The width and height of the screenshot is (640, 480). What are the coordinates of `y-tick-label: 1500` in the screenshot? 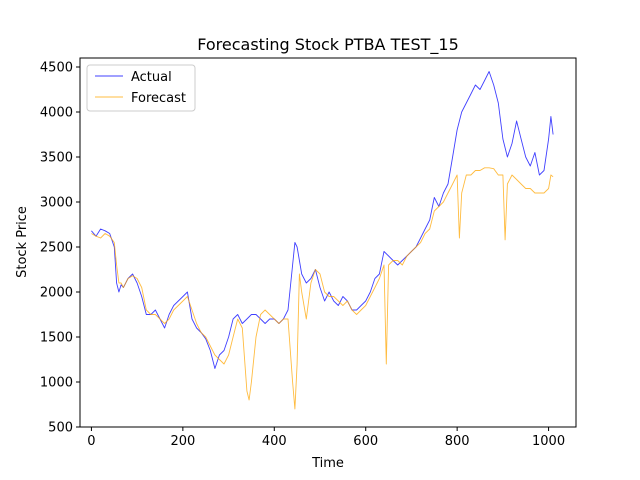 It's located at (56, 338).